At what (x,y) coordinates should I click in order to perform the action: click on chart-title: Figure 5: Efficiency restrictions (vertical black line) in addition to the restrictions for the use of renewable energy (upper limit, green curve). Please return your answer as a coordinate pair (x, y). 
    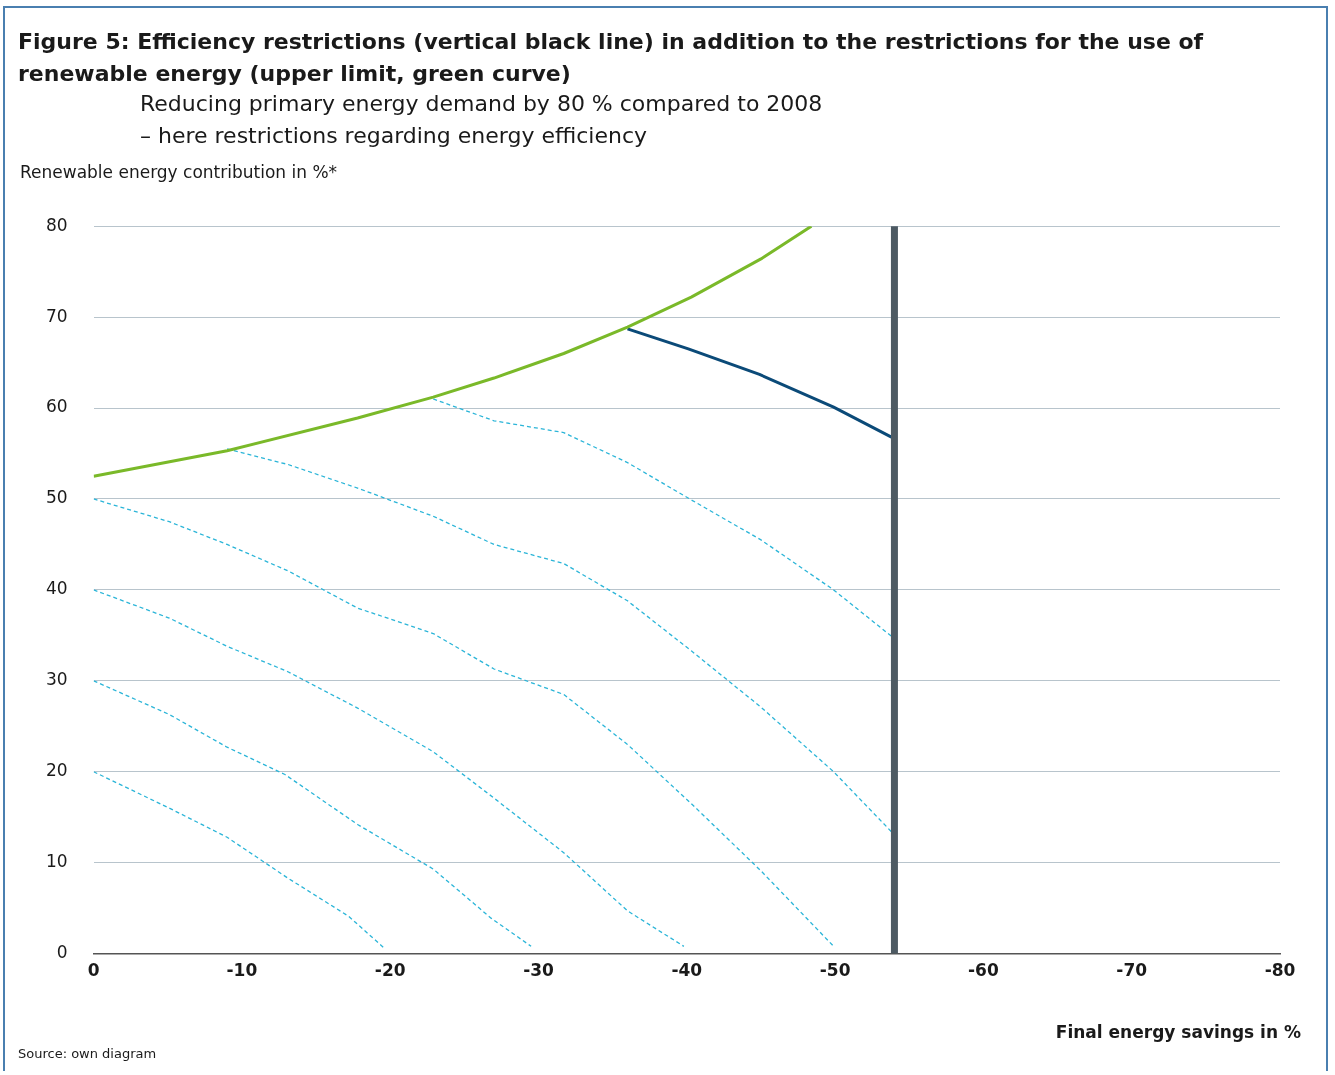
    Looking at the image, I should click on (611, 58).